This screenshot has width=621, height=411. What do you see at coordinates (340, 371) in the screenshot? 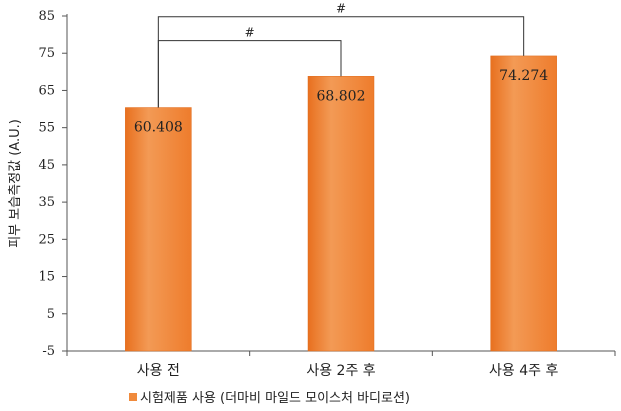
I see `category-label-2: 사용 2주 후` at bounding box center [340, 371].